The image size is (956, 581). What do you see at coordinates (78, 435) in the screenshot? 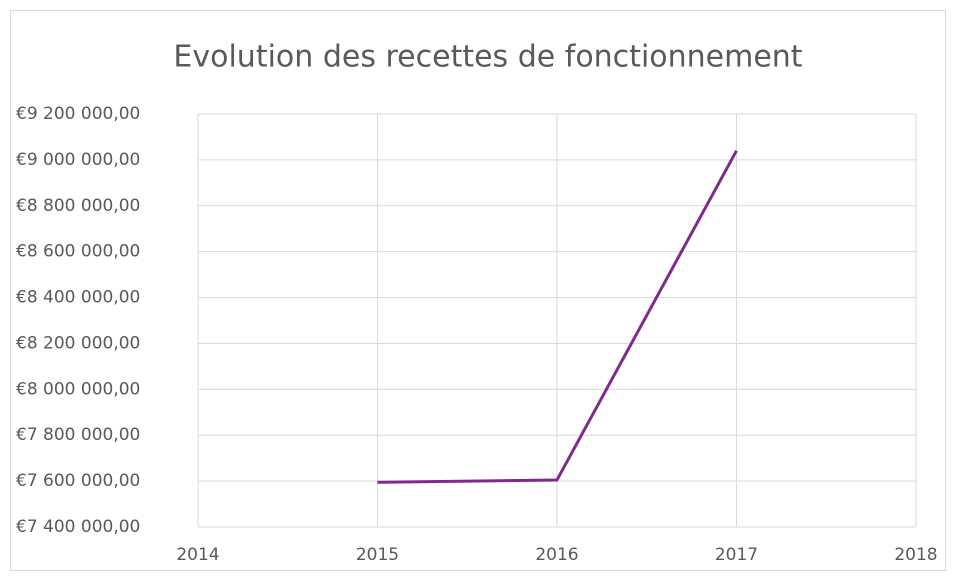
I see `y-tick-label: €7 800 000,00` at bounding box center [78, 435].